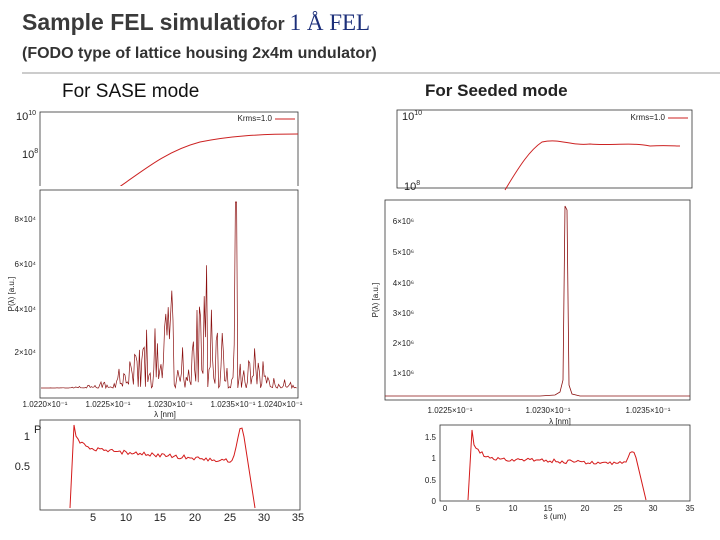  Describe the element at coordinates (141, 22) in the screenshot. I see `title-main: Sample FEL simulatio` at that location.